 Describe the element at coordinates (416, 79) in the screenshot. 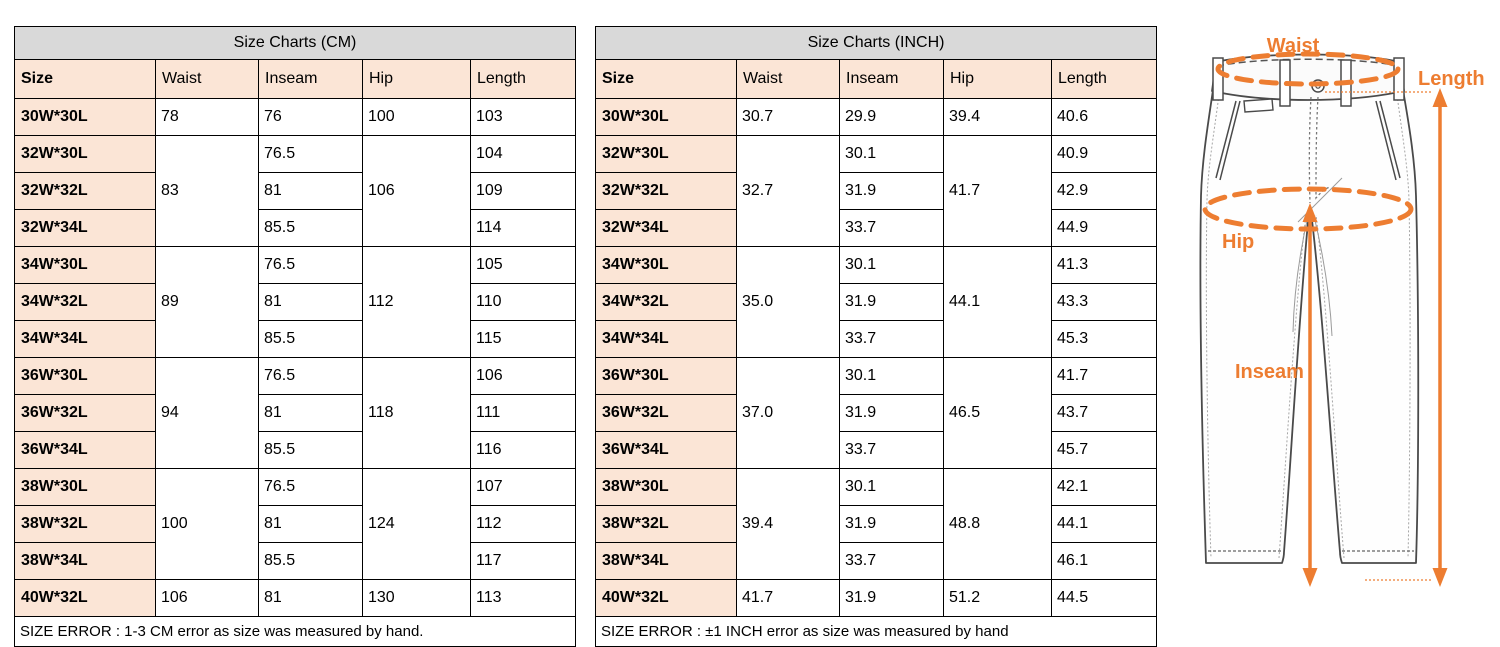

I see `column-header-hip: Hip` at that location.